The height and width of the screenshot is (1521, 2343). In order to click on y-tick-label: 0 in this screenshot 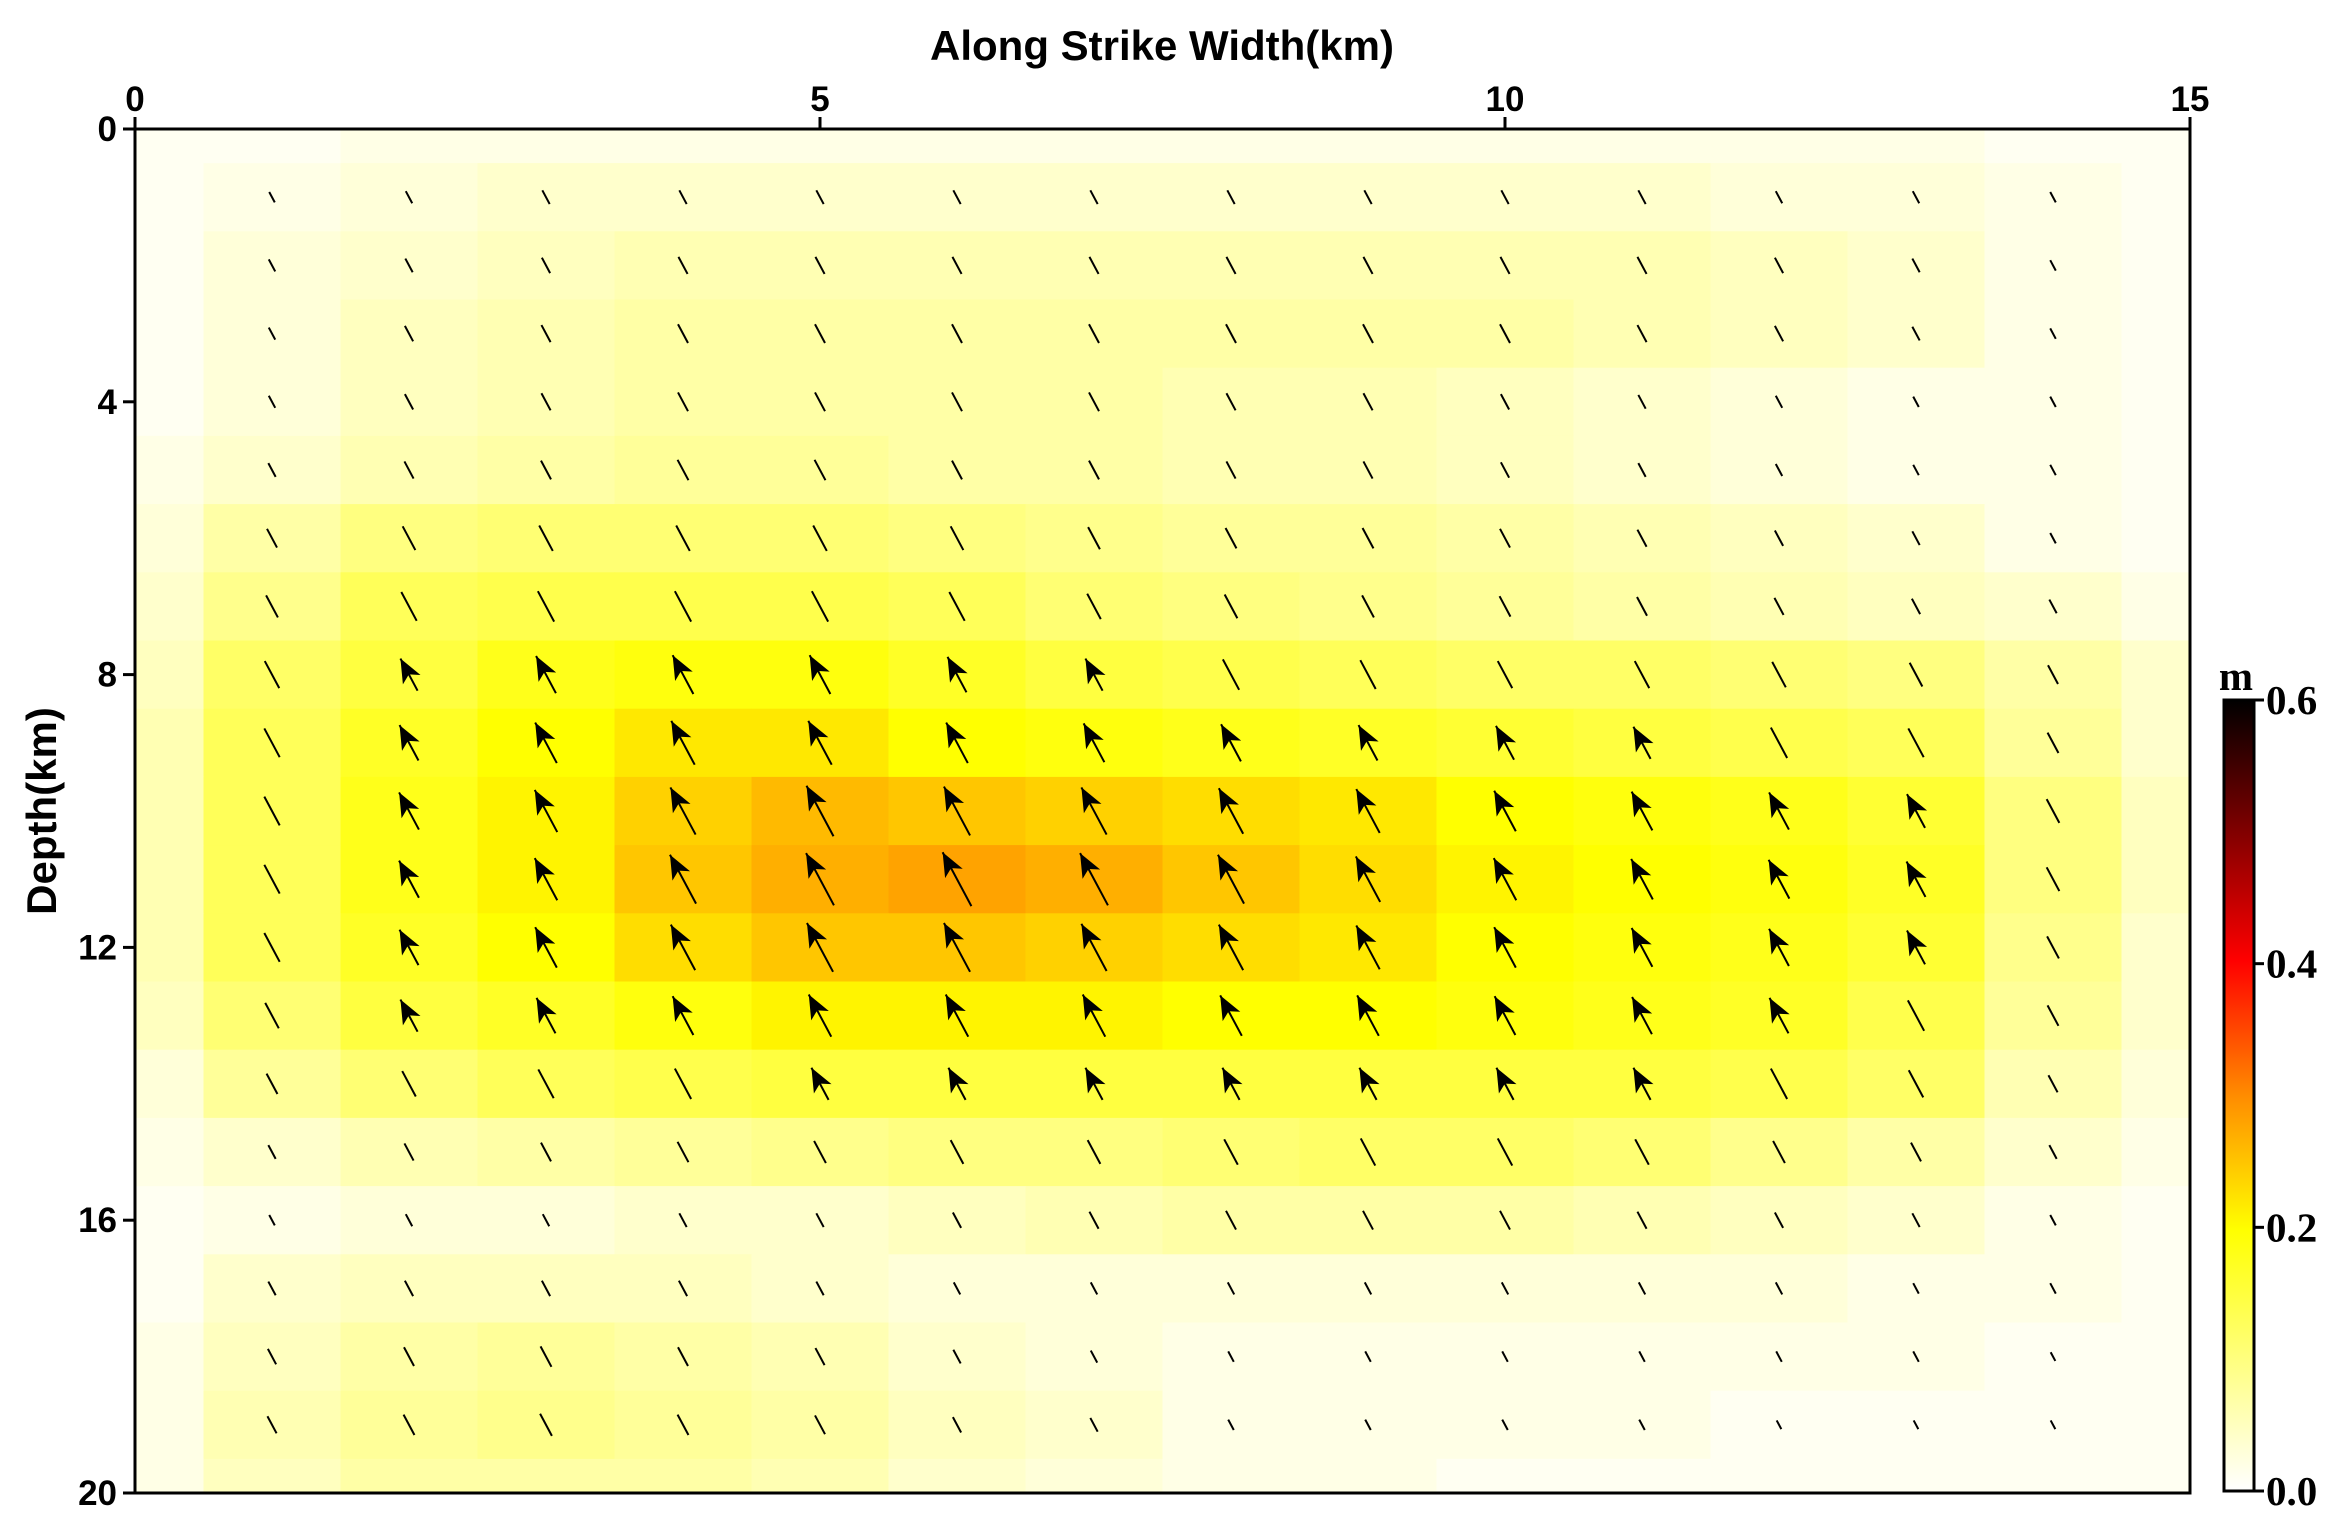, I will do `click(107, 129)`.